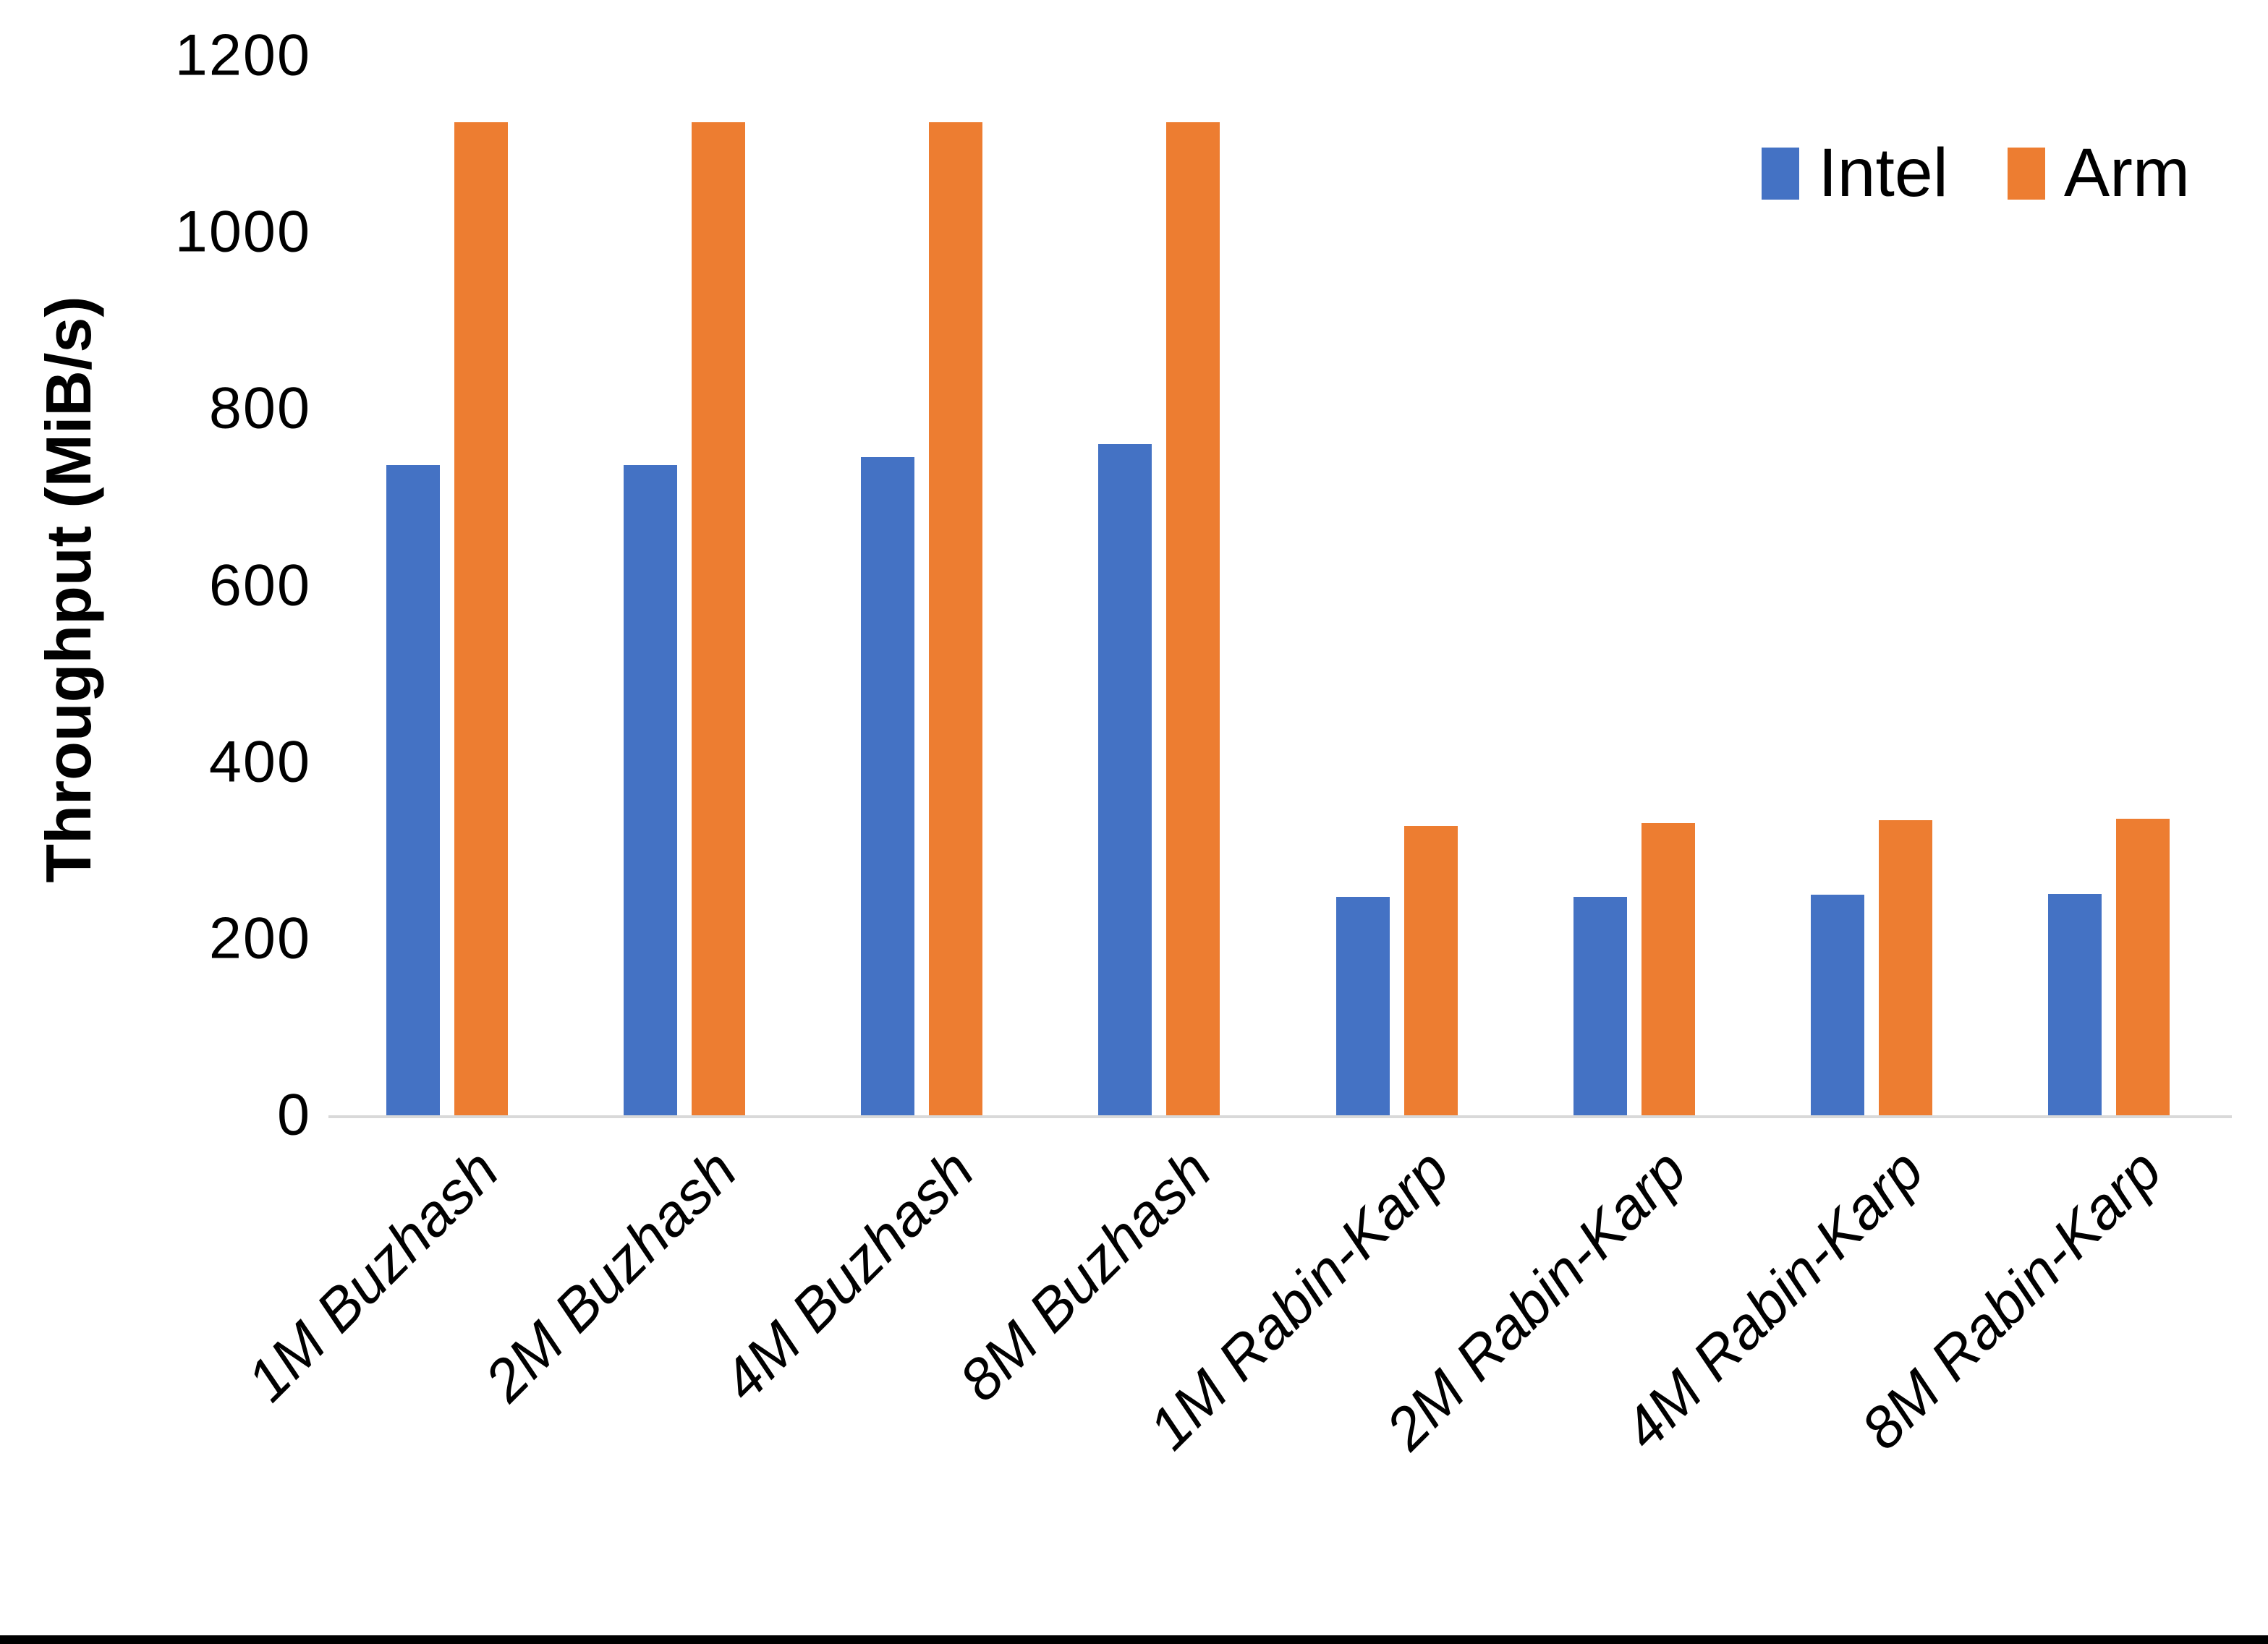 The image size is (2268, 1644). What do you see at coordinates (1362, 1006) in the screenshot?
I see `bar-intel-1m-rabin-karp` at bounding box center [1362, 1006].